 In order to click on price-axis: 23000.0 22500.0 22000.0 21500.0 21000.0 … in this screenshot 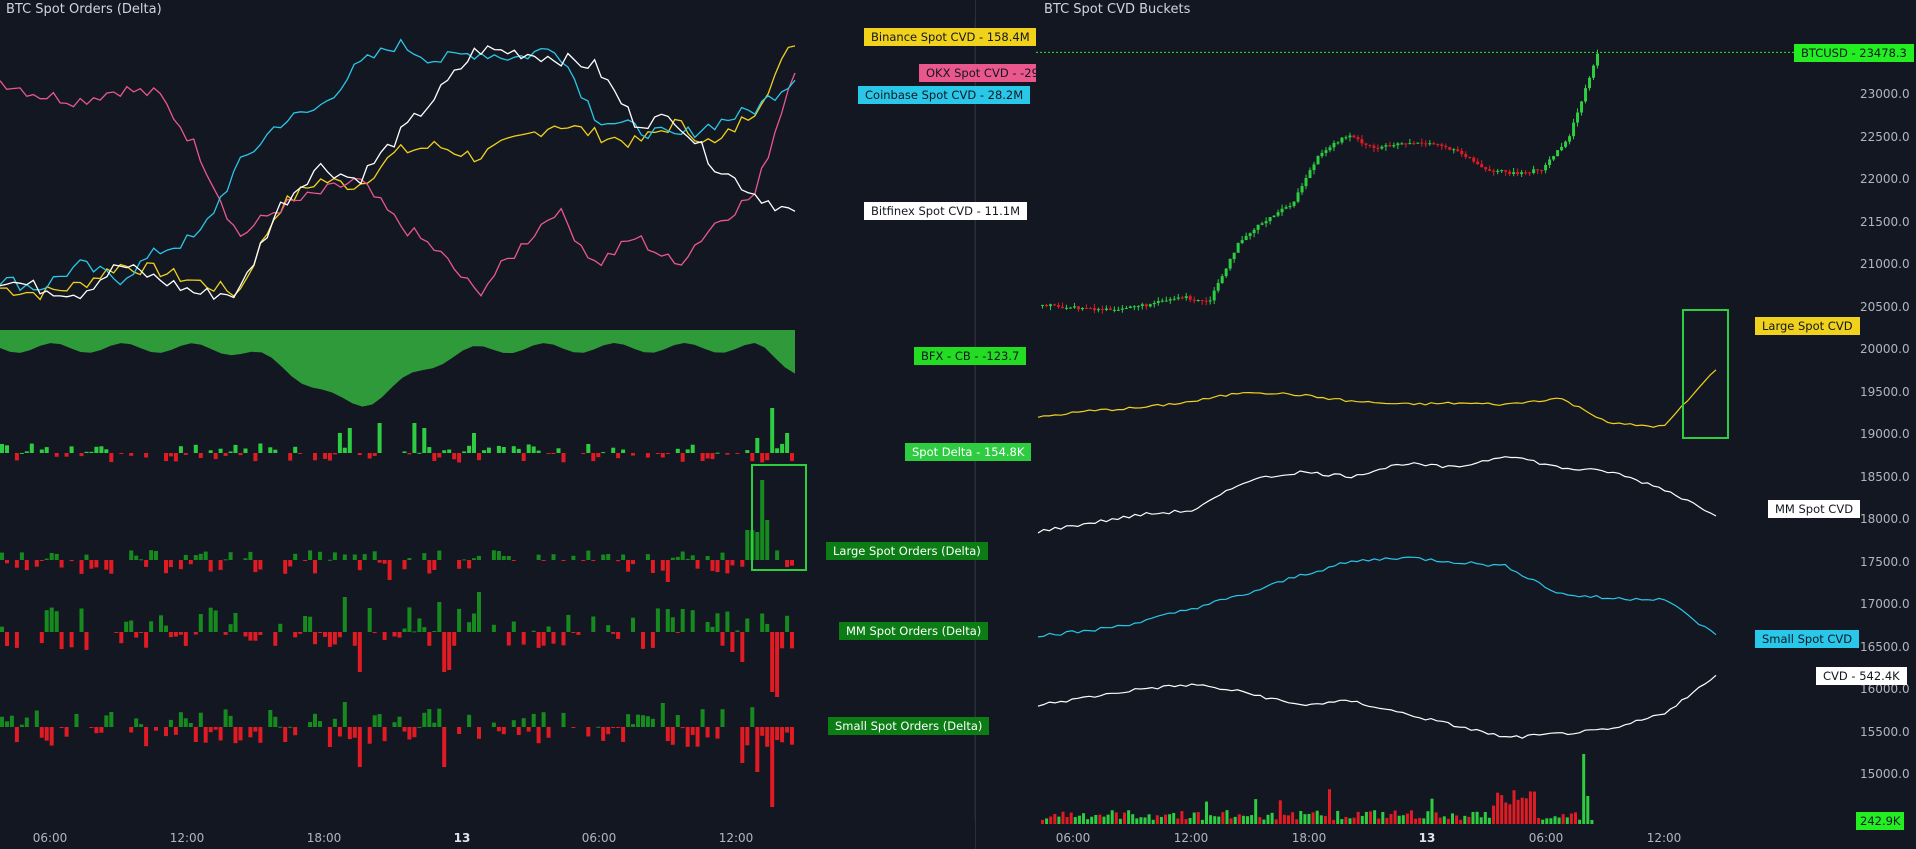, I will do `click(1885, 420)`.